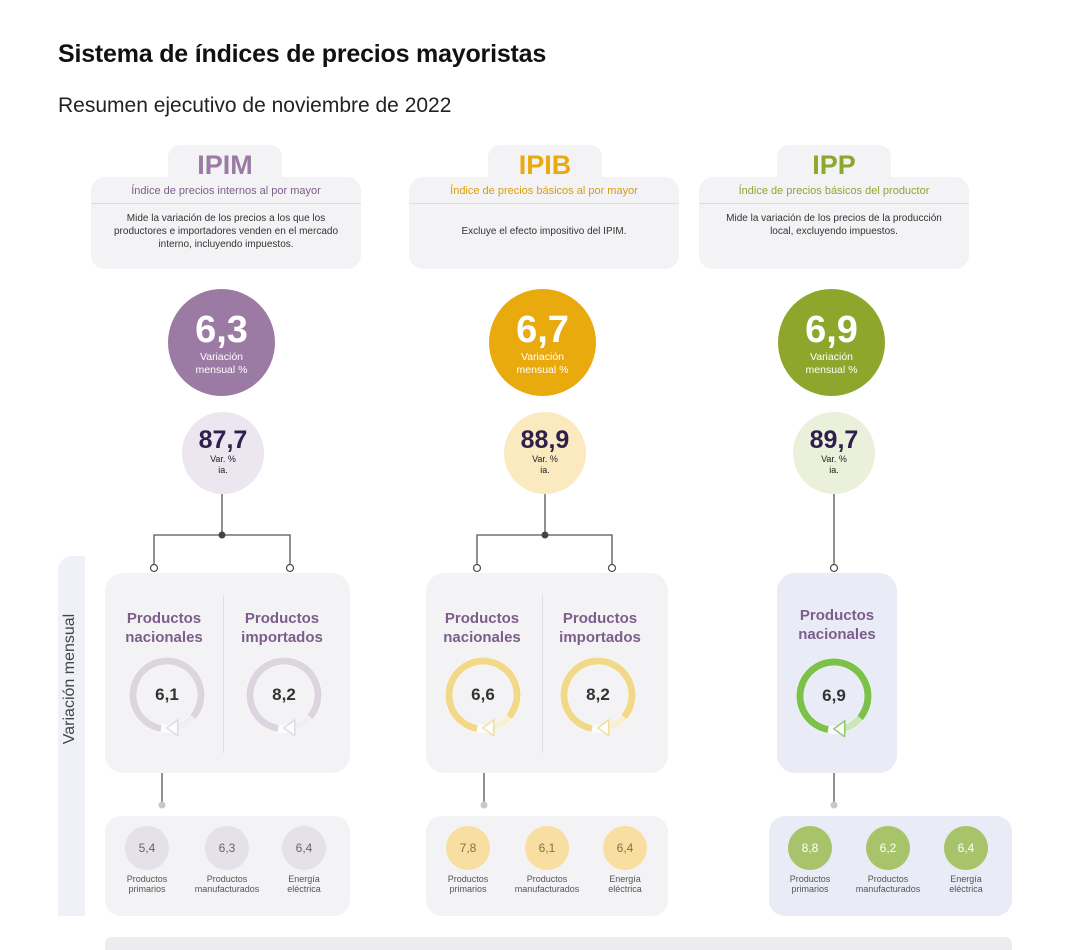  I want to click on ipp-monthly-label-1: Variación, so click(831, 357).